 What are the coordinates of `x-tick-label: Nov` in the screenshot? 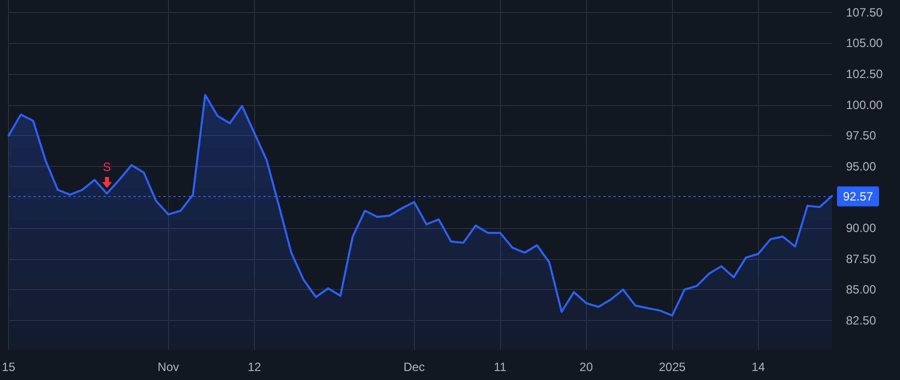 It's located at (169, 367).